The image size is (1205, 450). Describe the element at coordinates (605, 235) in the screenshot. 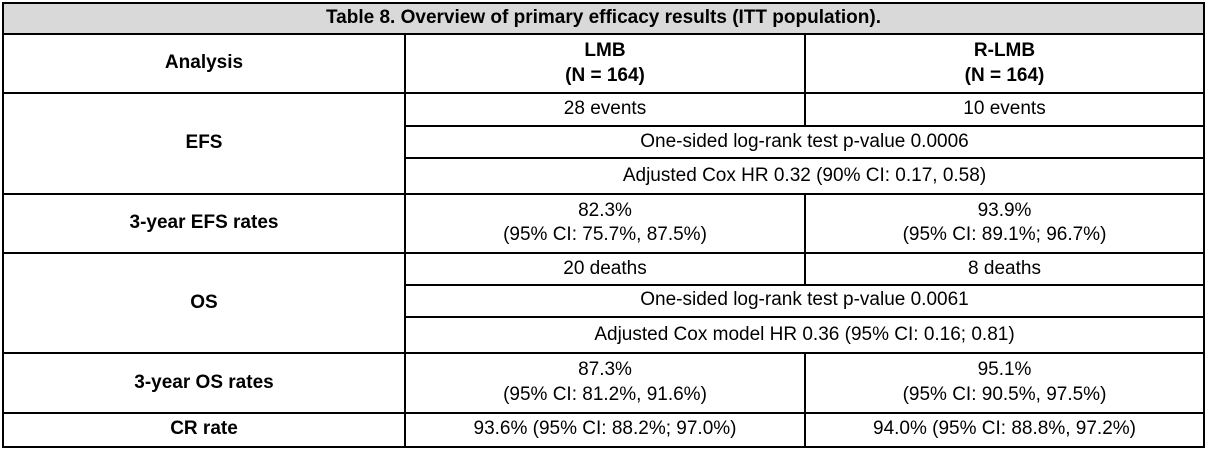

I see `cell-efs-rates-lmb-ci: (95% CI: 75.7%, 87.5%)` at that location.